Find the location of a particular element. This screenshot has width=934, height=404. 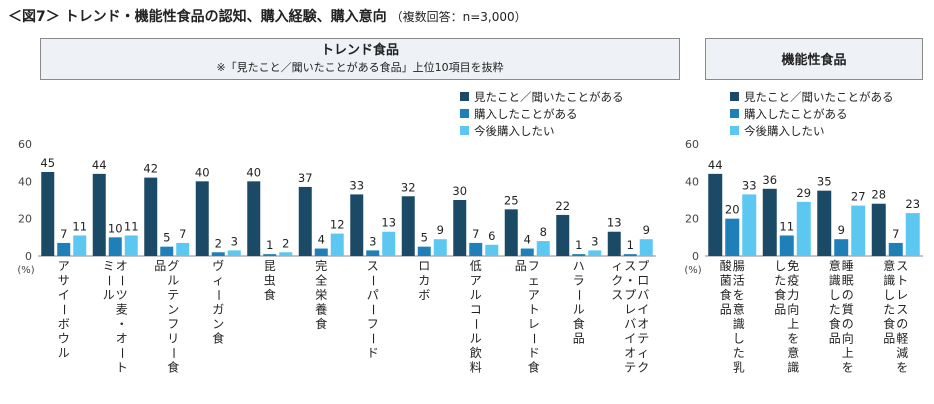

svg-text: 乳 is located at coordinates (739, 368).